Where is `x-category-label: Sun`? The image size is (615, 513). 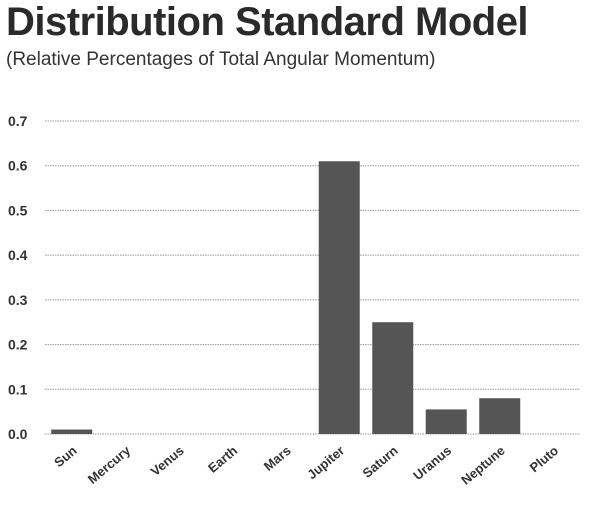
x-category-label: Sun is located at coordinates (65, 456).